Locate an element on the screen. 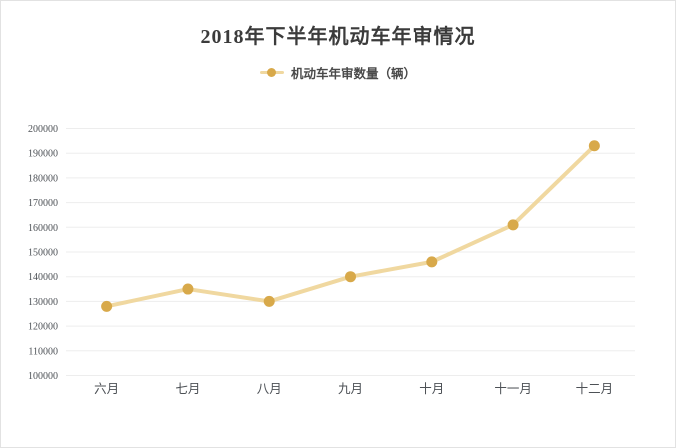  legend-dot-icon is located at coordinates (272, 72).